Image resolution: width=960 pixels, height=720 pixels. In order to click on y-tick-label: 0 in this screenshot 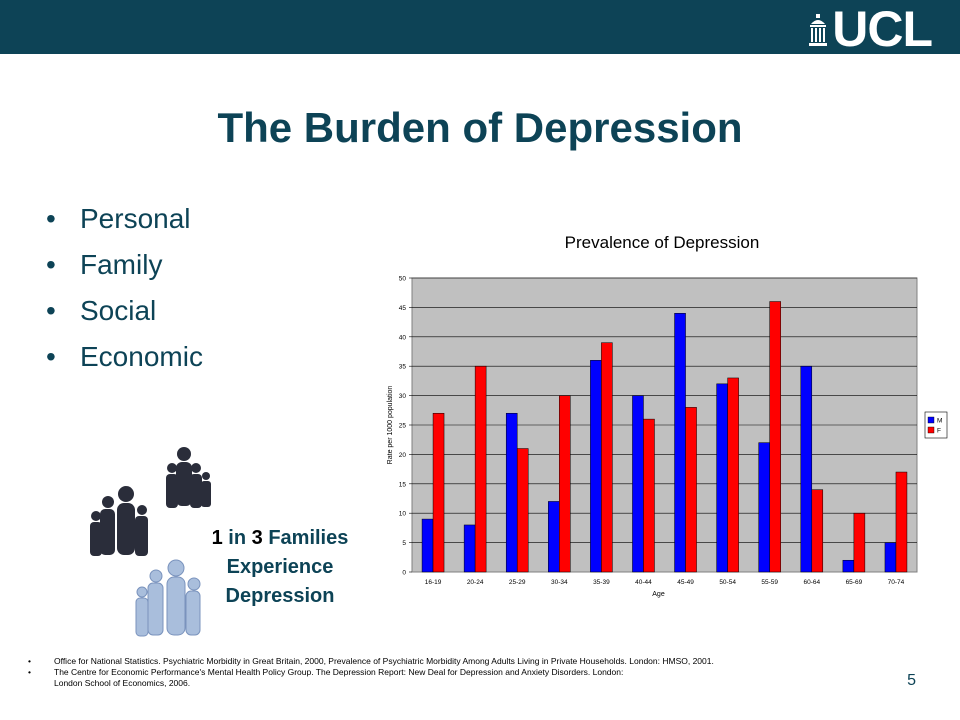, I will do `click(404, 573)`.